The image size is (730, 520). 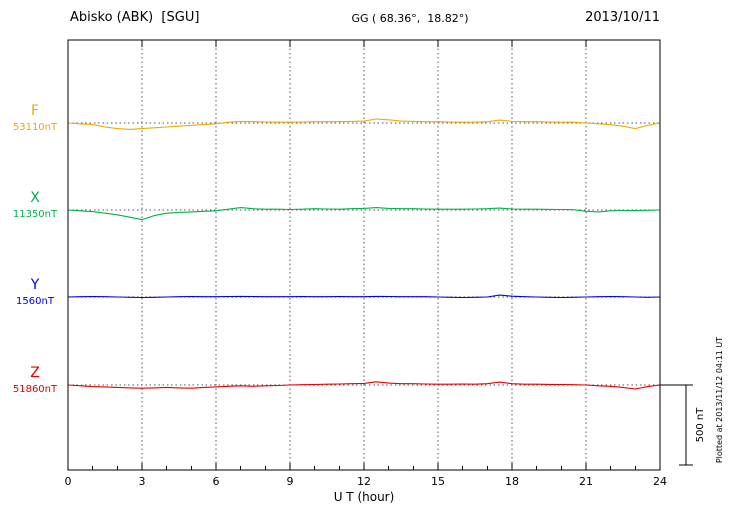 I want to click on x-tick-label: 6, so click(x=216, y=481).